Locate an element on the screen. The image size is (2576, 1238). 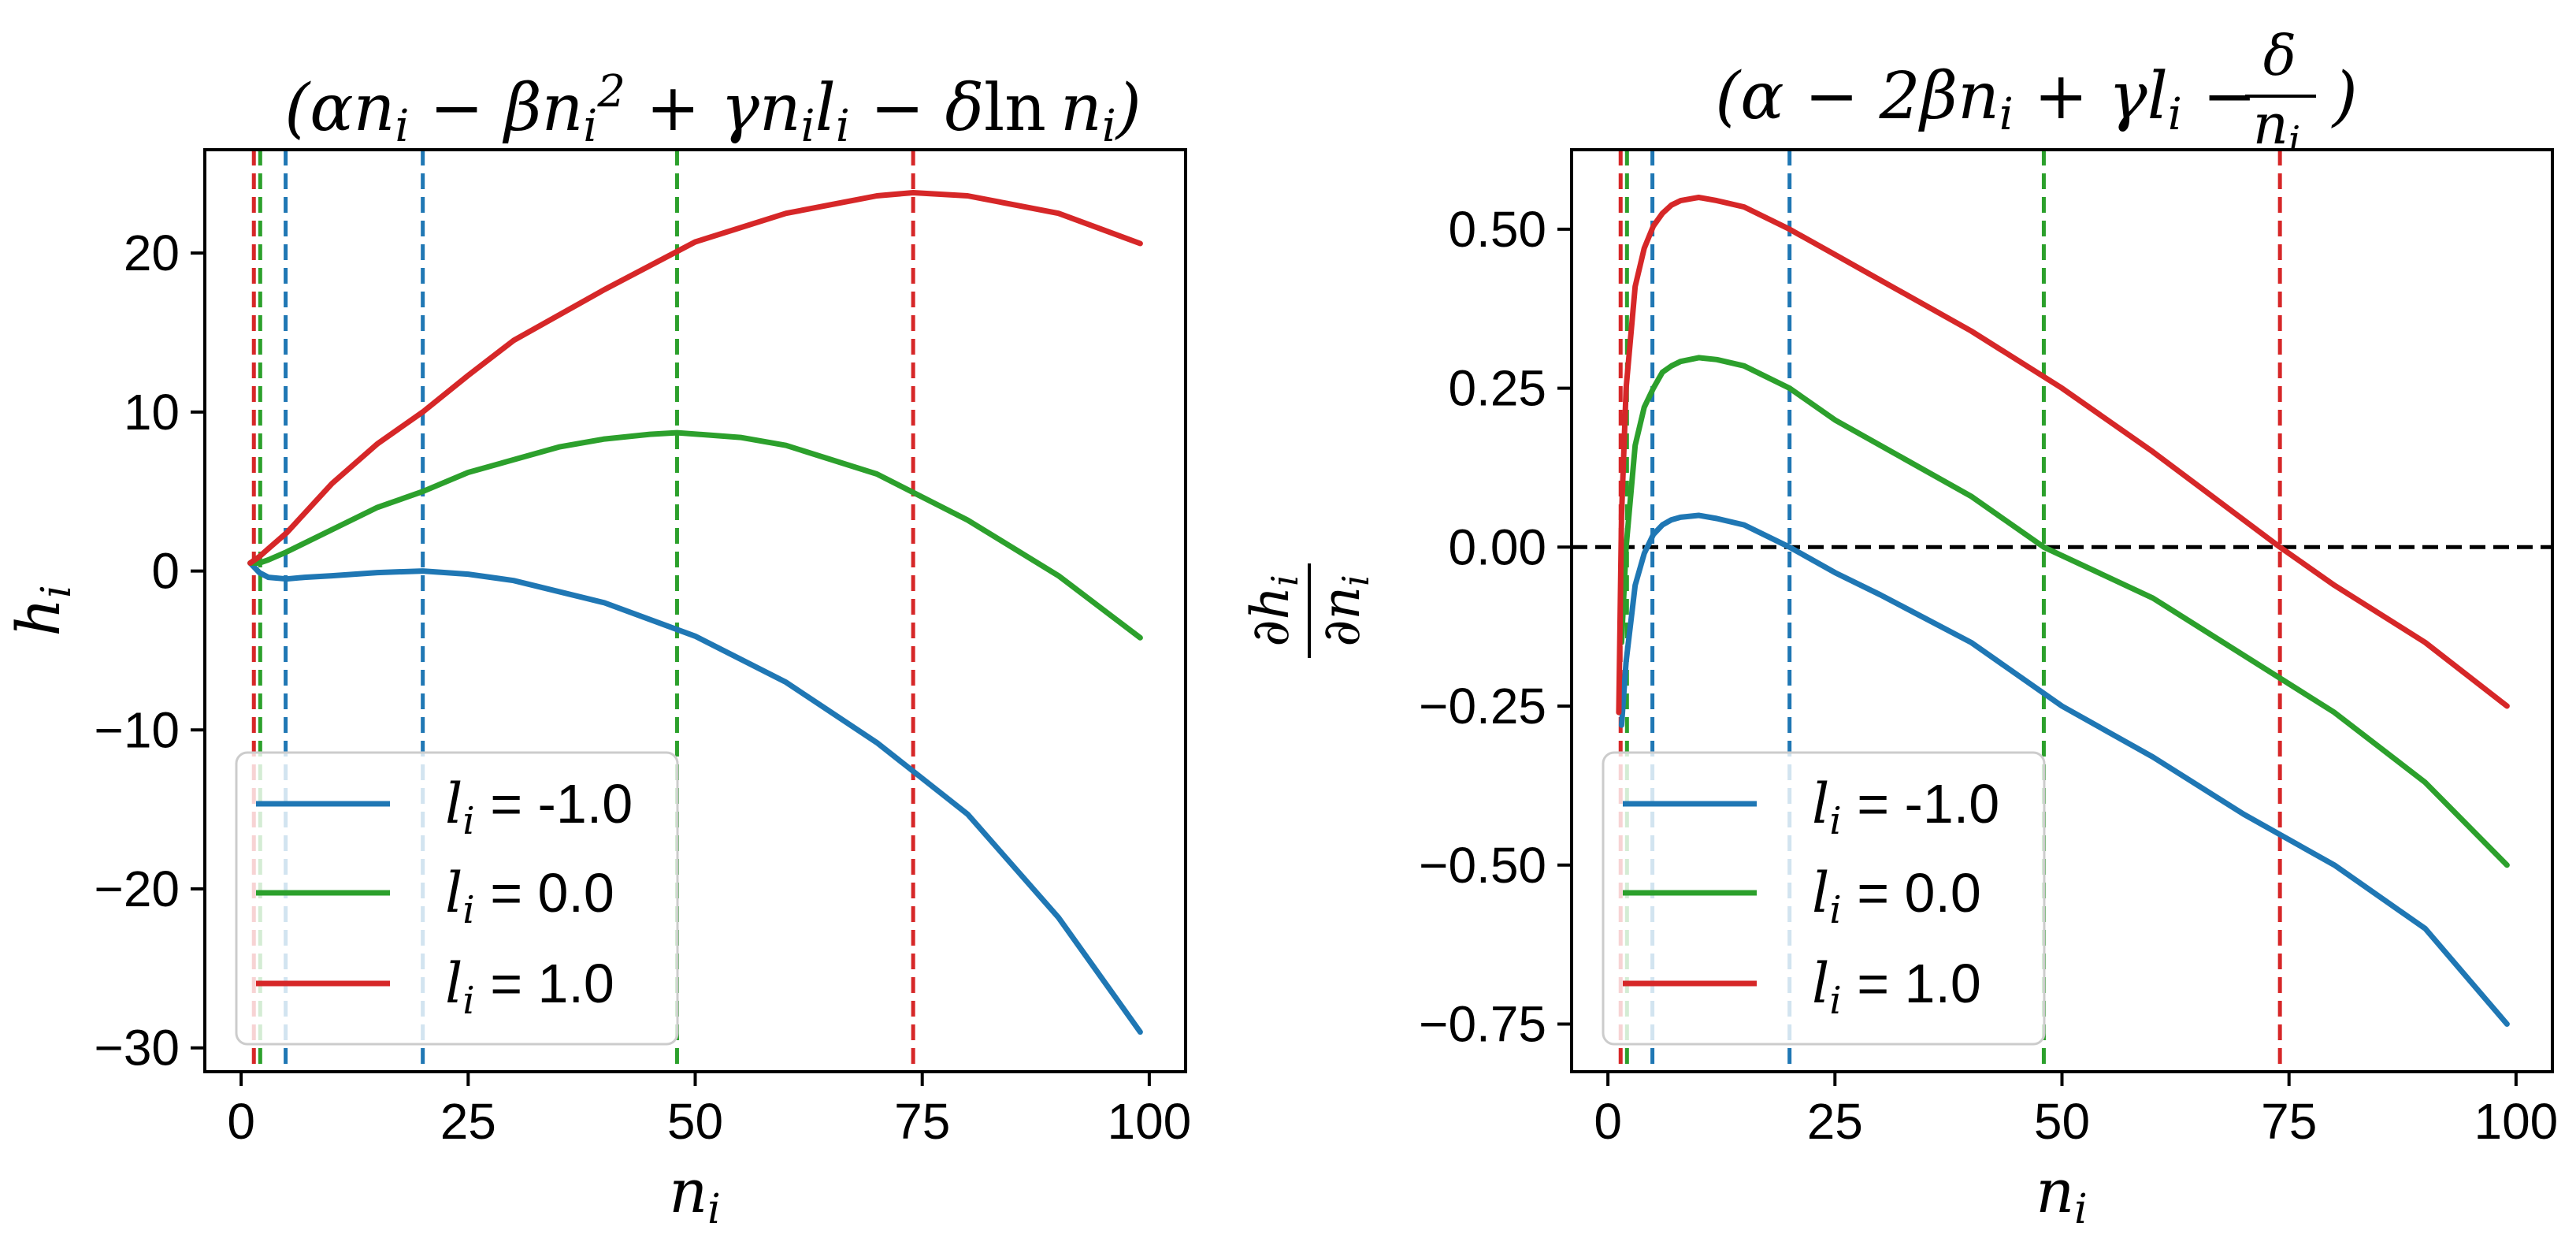
left-legend-box is located at coordinates (457, 898).